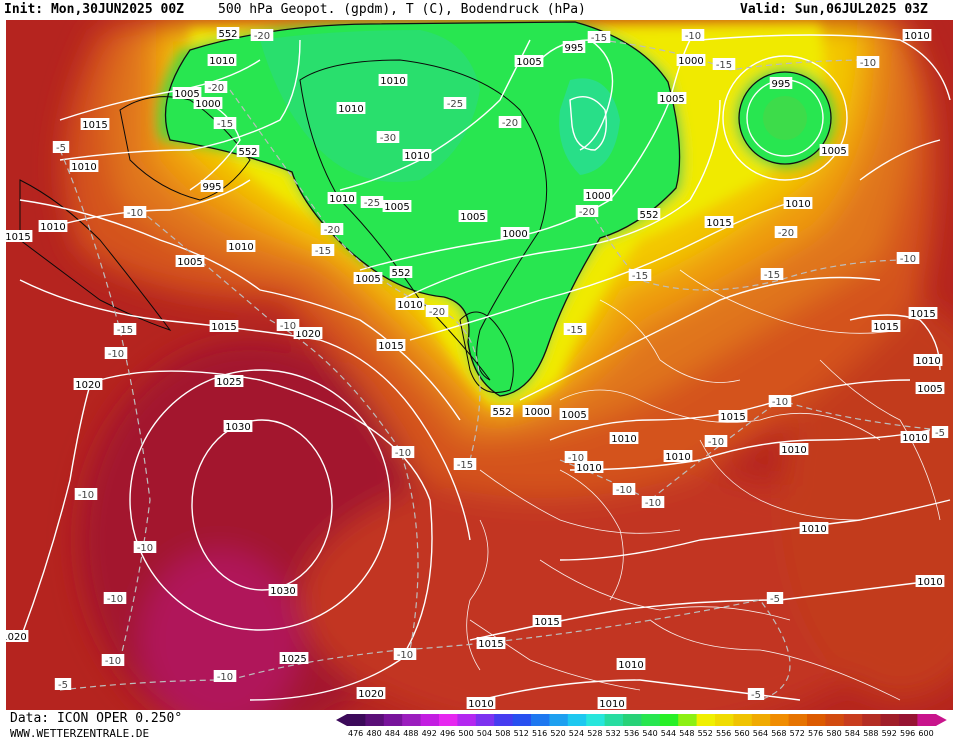 Image resolution: width=959 pixels, height=741 pixels. I want to click on svg-text: 1000, so click(207, 104).